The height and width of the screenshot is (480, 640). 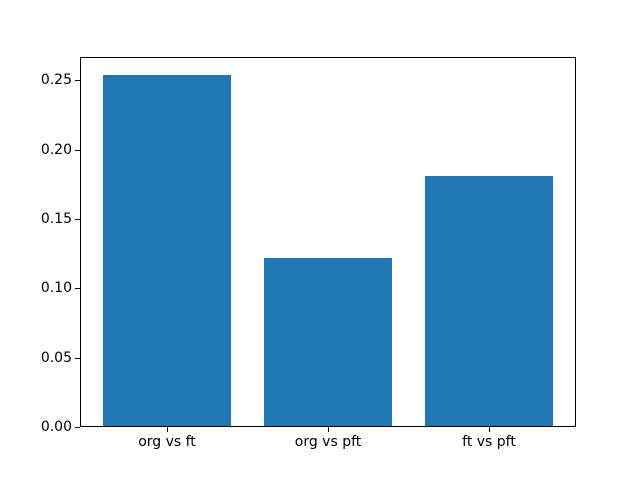 I want to click on y-tick-label: 0.25, so click(x=56, y=80).